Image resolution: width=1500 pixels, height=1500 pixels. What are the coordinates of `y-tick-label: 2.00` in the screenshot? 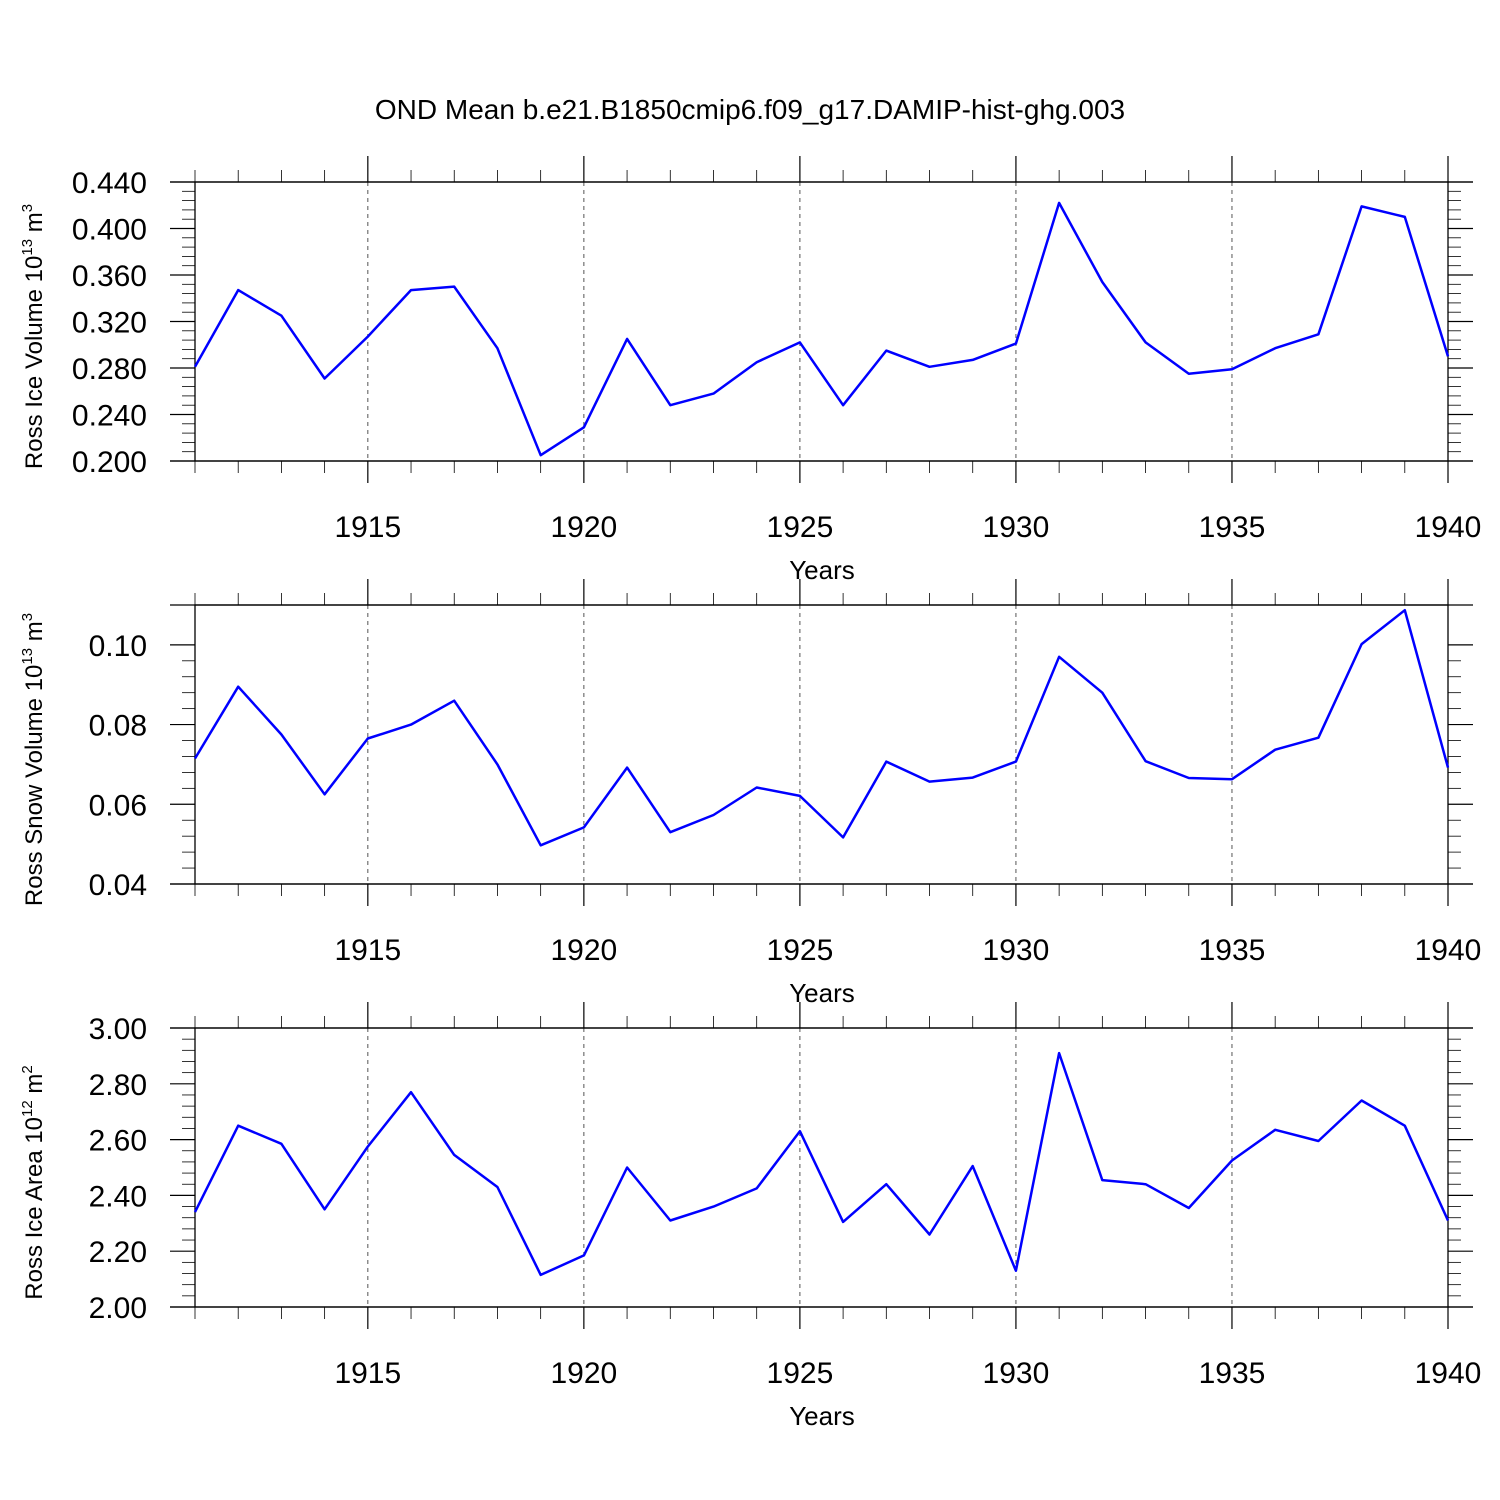 It's located at (118, 1308).